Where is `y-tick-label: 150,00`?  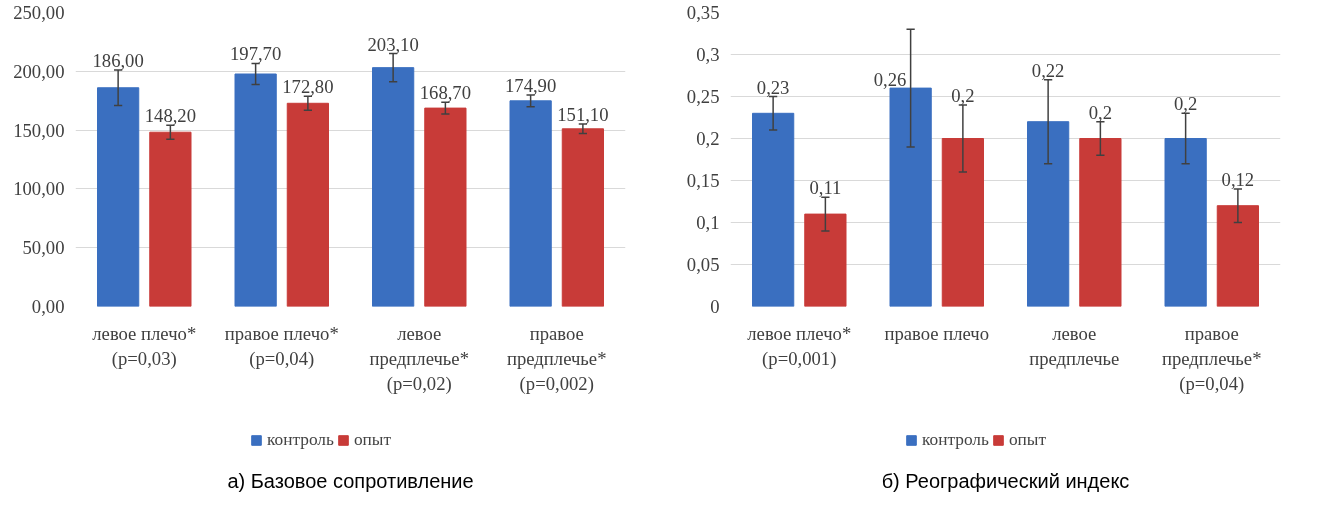 y-tick-label: 150,00 is located at coordinates (39, 130).